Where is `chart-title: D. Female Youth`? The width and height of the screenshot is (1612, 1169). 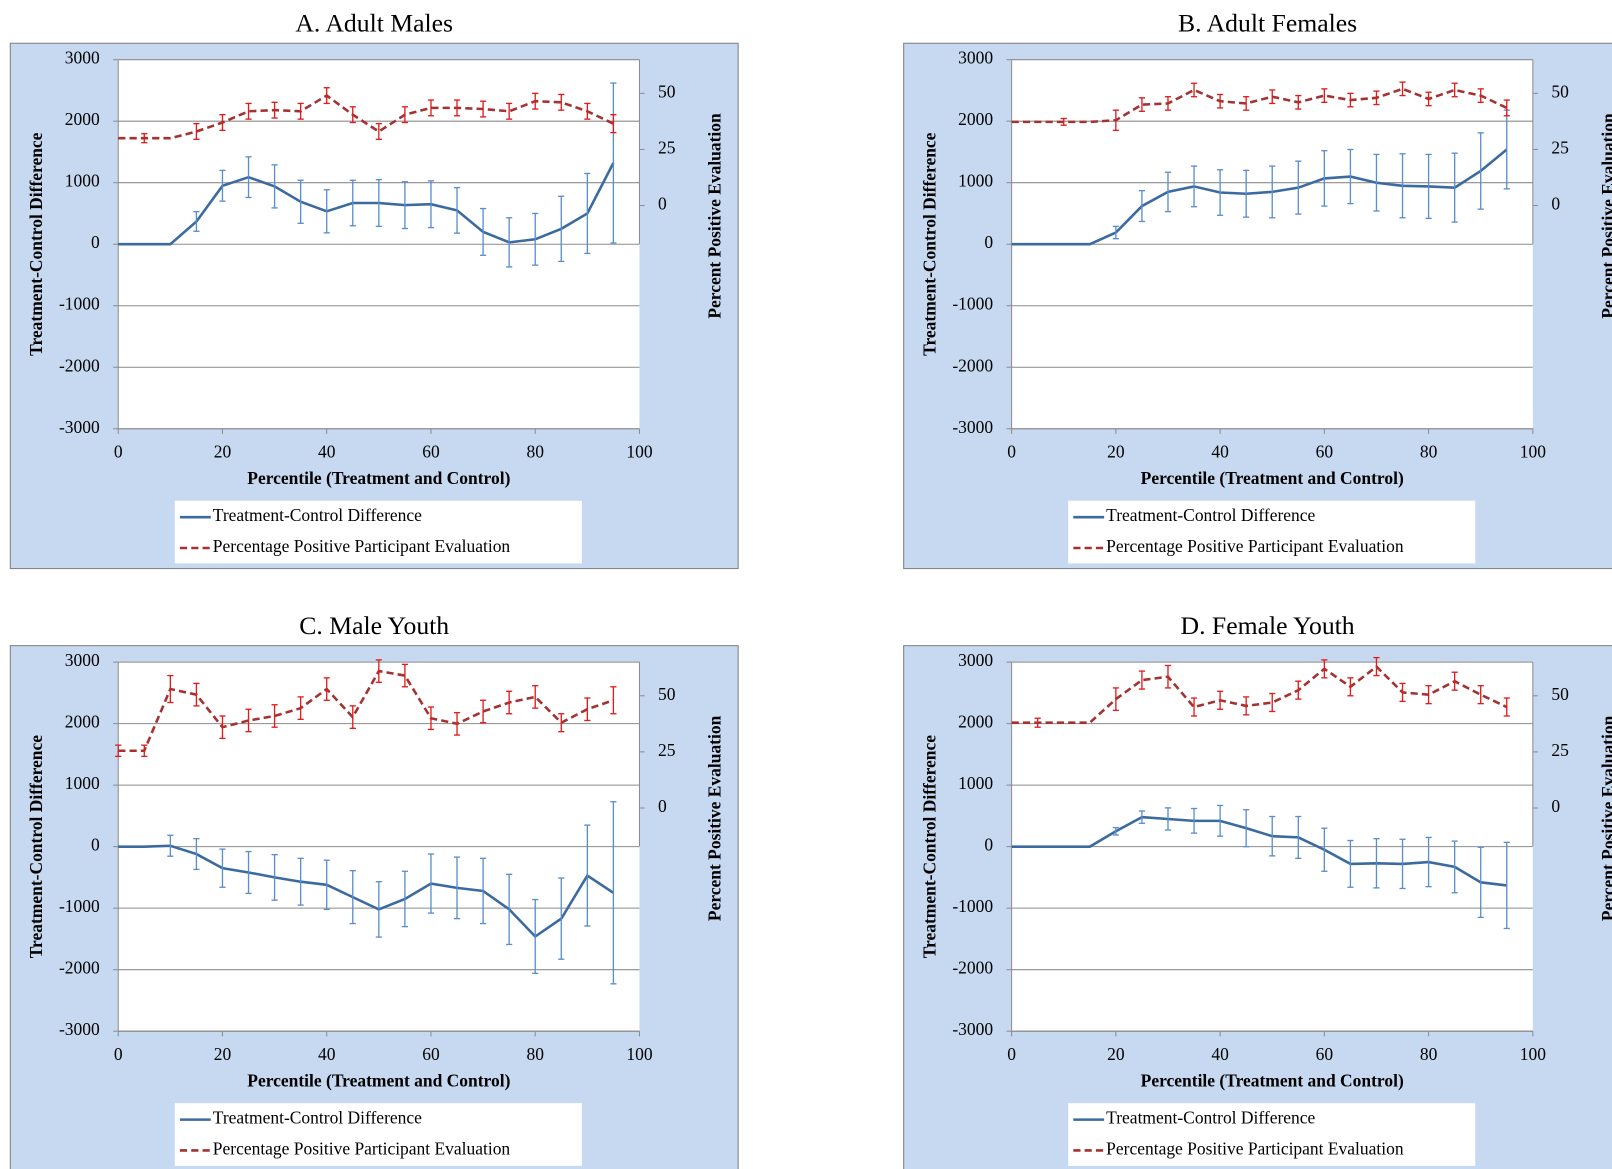 chart-title: D. Female Youth is located at coordinates (1268, 625).